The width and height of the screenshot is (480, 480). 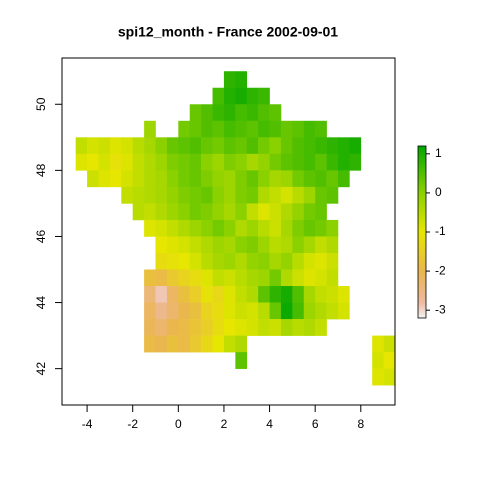 I want to click on colorbar-tick-label: 1, so click(x=438, y=153).